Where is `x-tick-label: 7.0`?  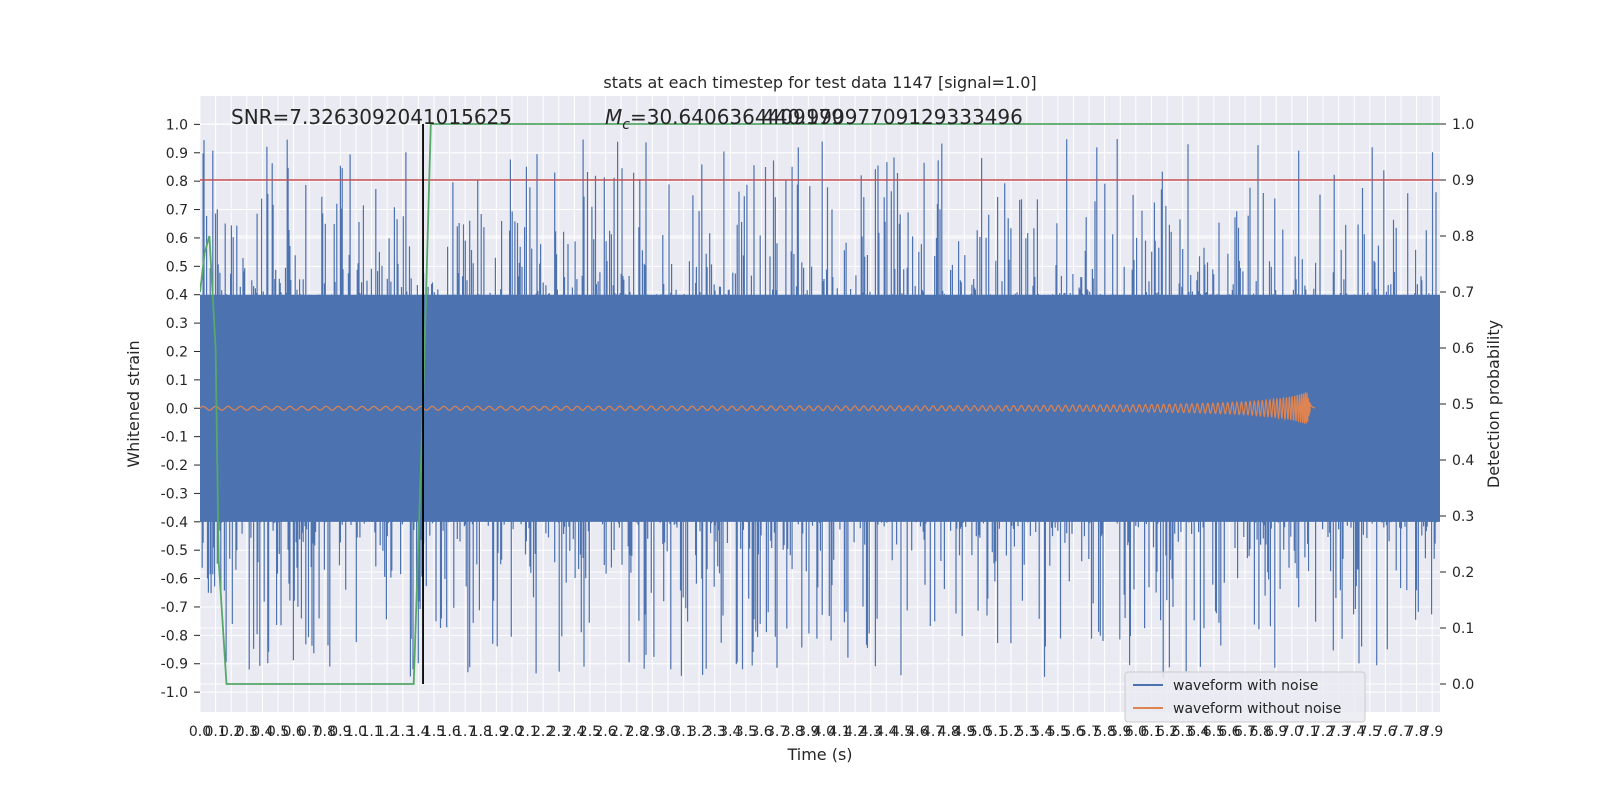
x-tick-label: 7.0 is located at coordinates (1292, 732).